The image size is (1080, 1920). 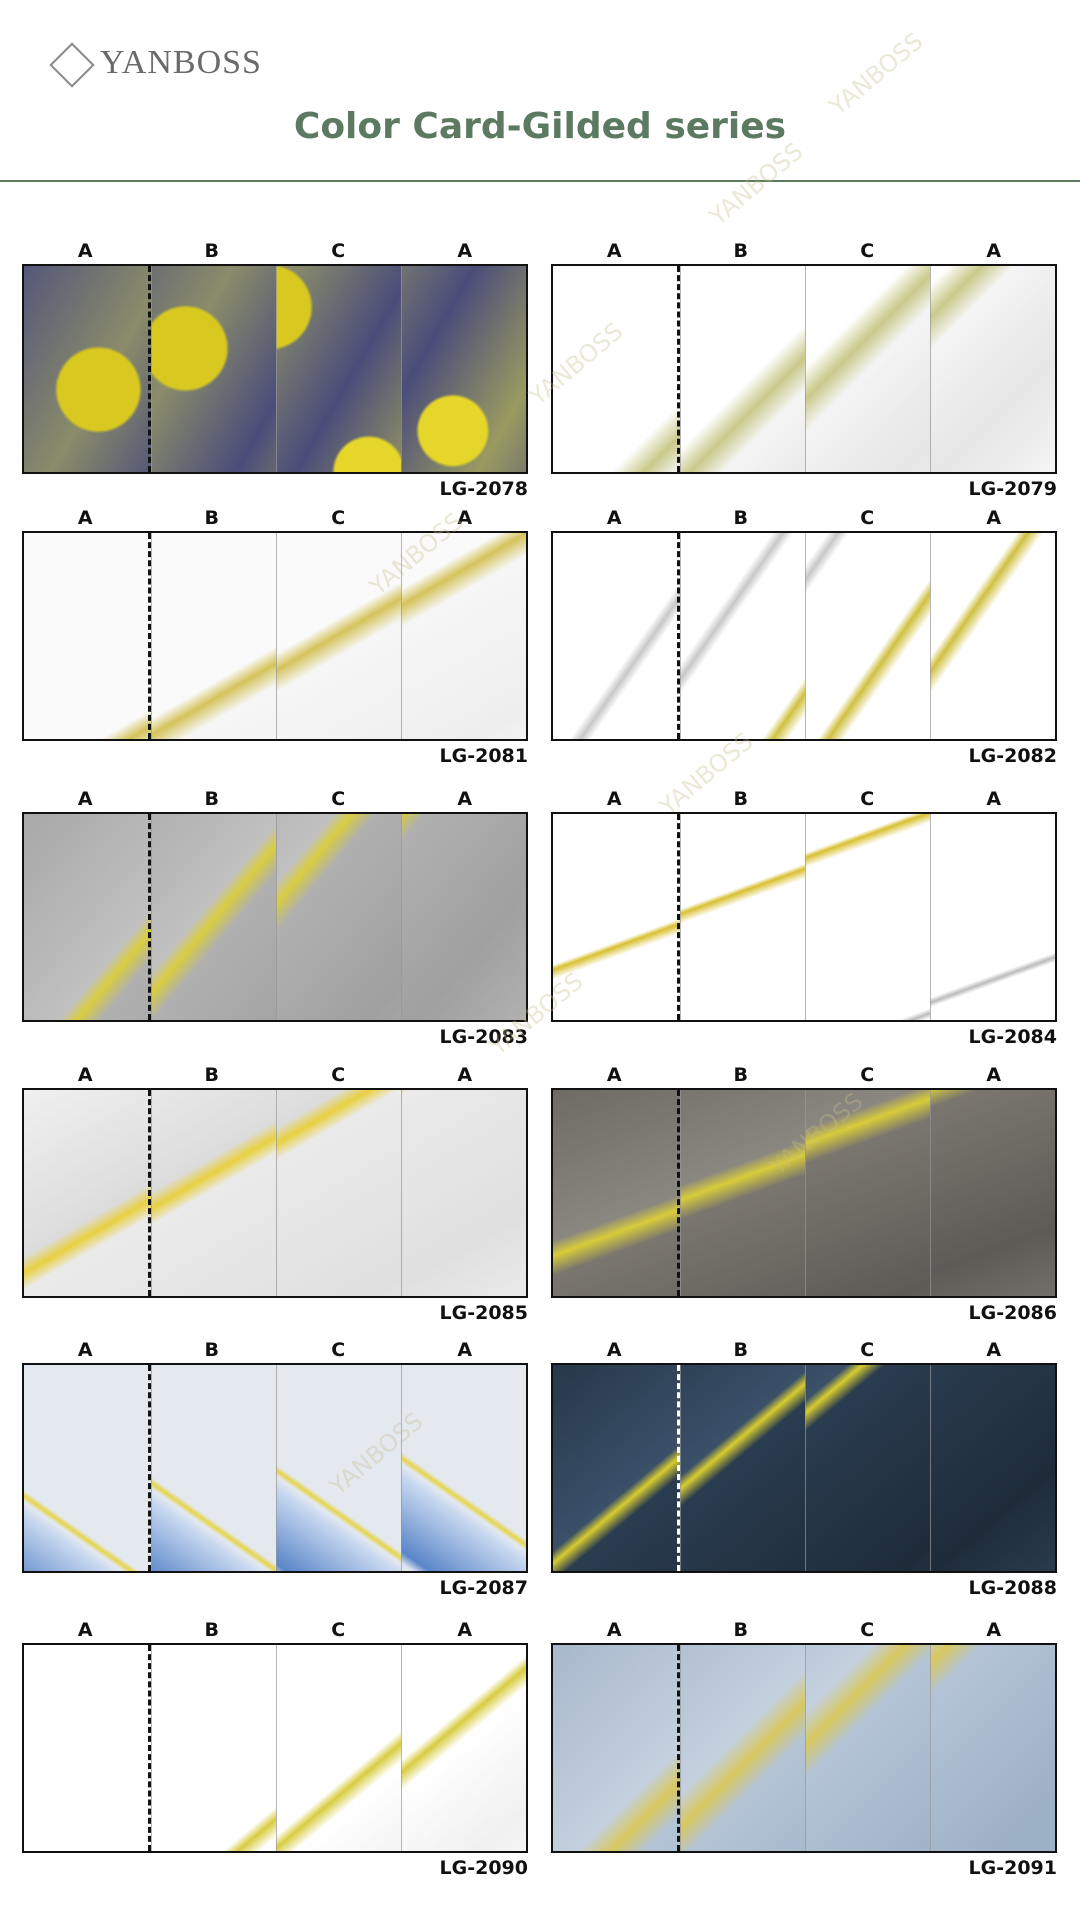 I want to click on color-card: A B C A LG-2087, so click(x=275, y=1469).